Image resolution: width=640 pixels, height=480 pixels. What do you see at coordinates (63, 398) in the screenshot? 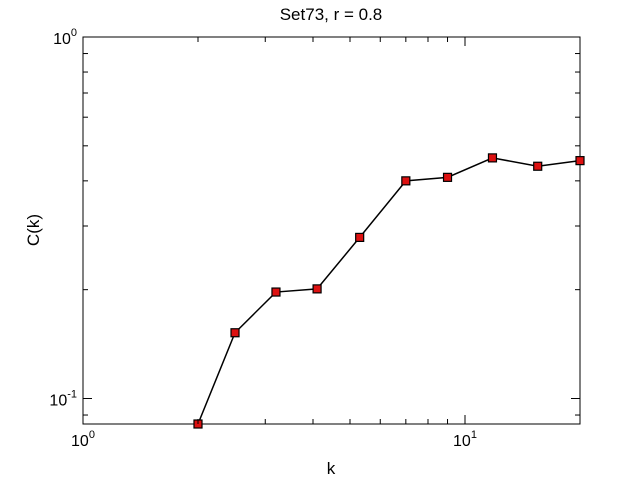
I see `y-tick-label: 10⁻¹` at bounding box center [63, 398].